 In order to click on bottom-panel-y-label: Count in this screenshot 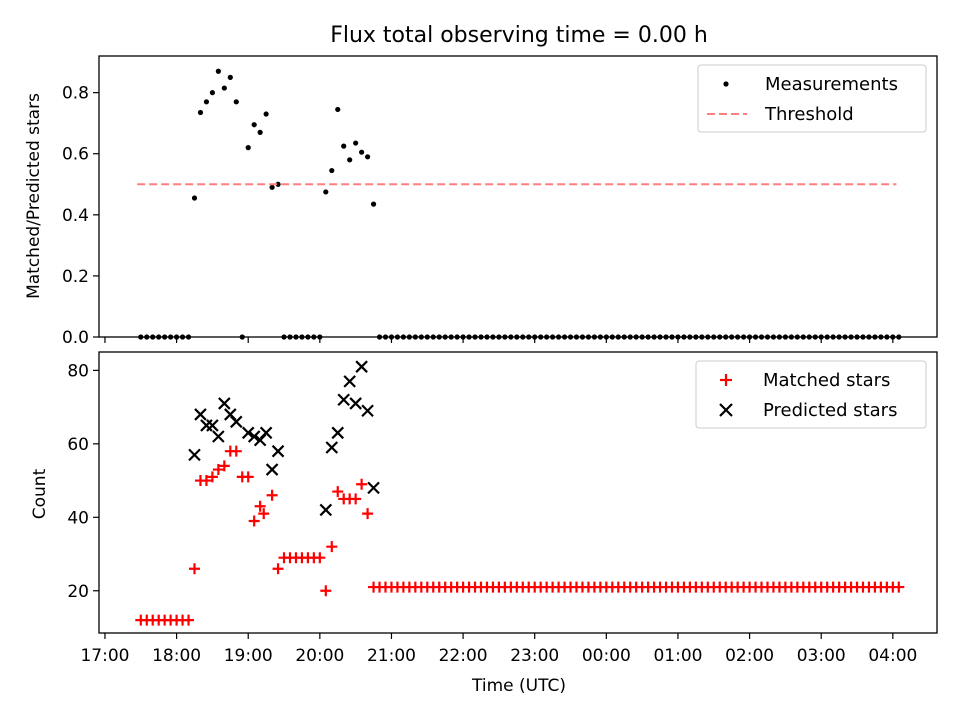, I will do `click(40, 493)`.